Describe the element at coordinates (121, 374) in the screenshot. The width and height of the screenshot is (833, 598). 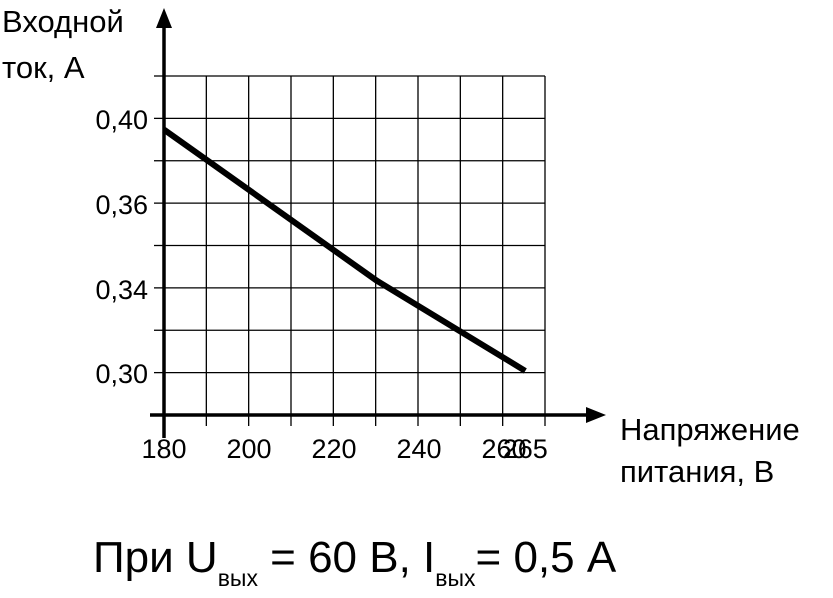
I see `y-tick-label: 0,30` at that location.